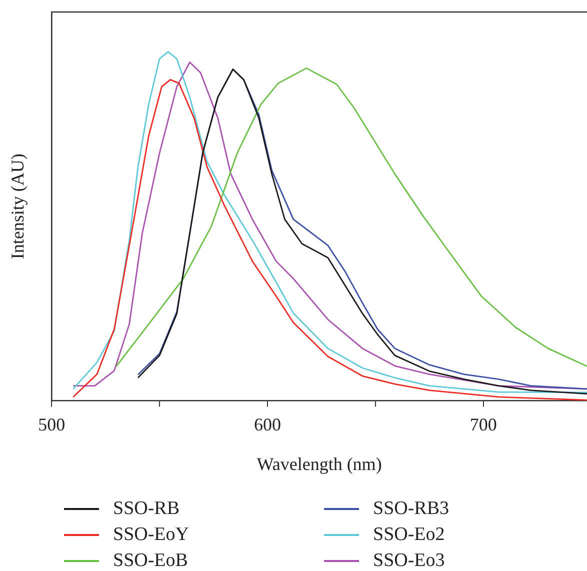  I want to click on x-tick-label: 600, so click(267, 424).